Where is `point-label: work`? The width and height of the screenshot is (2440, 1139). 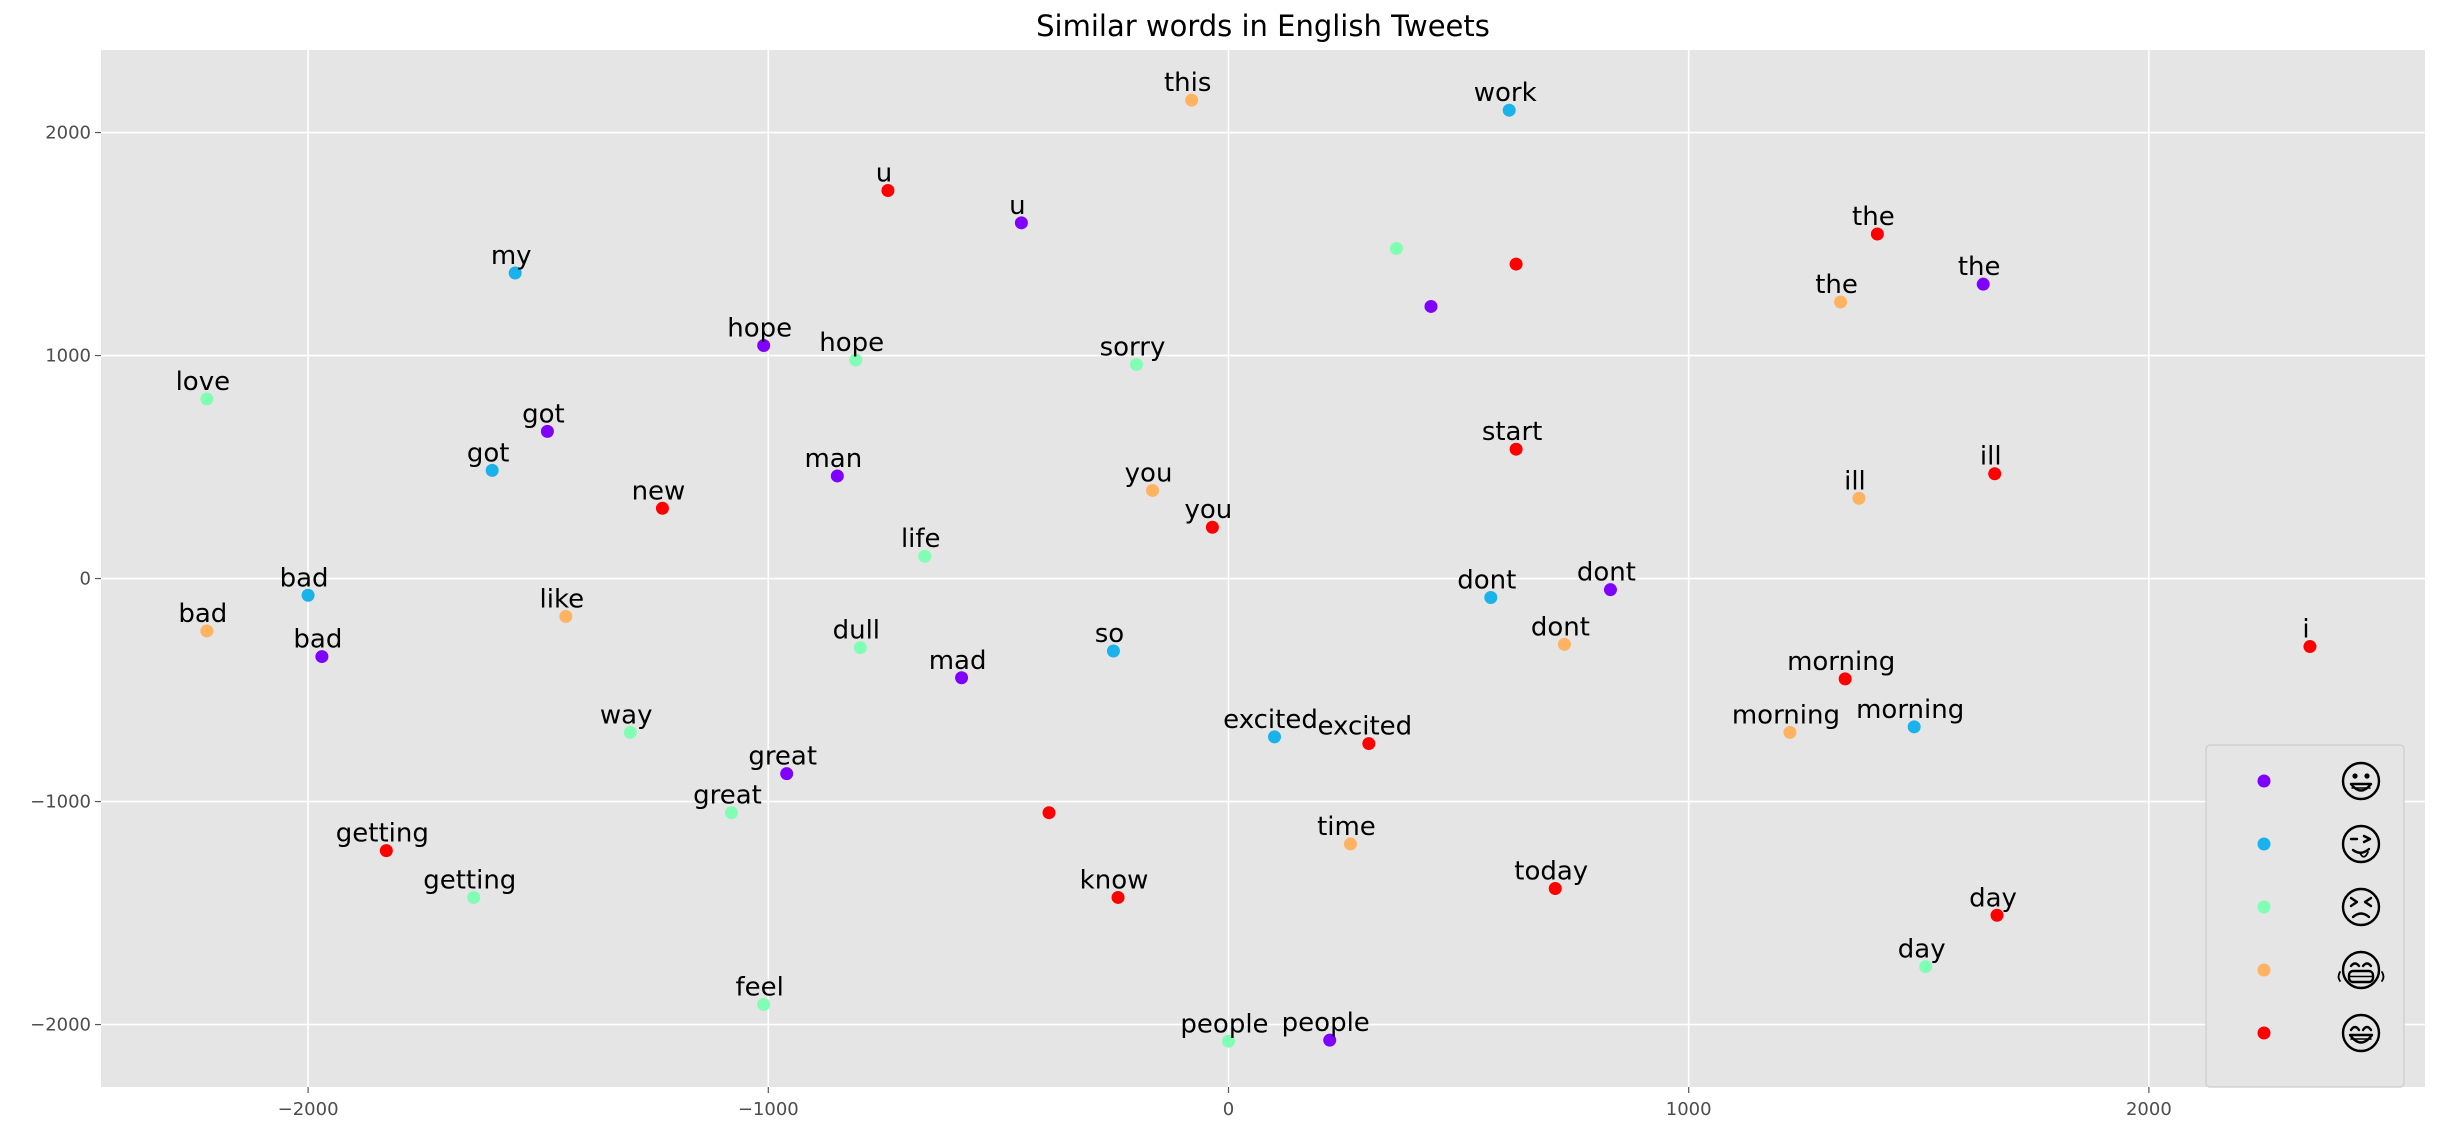 point-label: work is located at coordinates (1505, 93).